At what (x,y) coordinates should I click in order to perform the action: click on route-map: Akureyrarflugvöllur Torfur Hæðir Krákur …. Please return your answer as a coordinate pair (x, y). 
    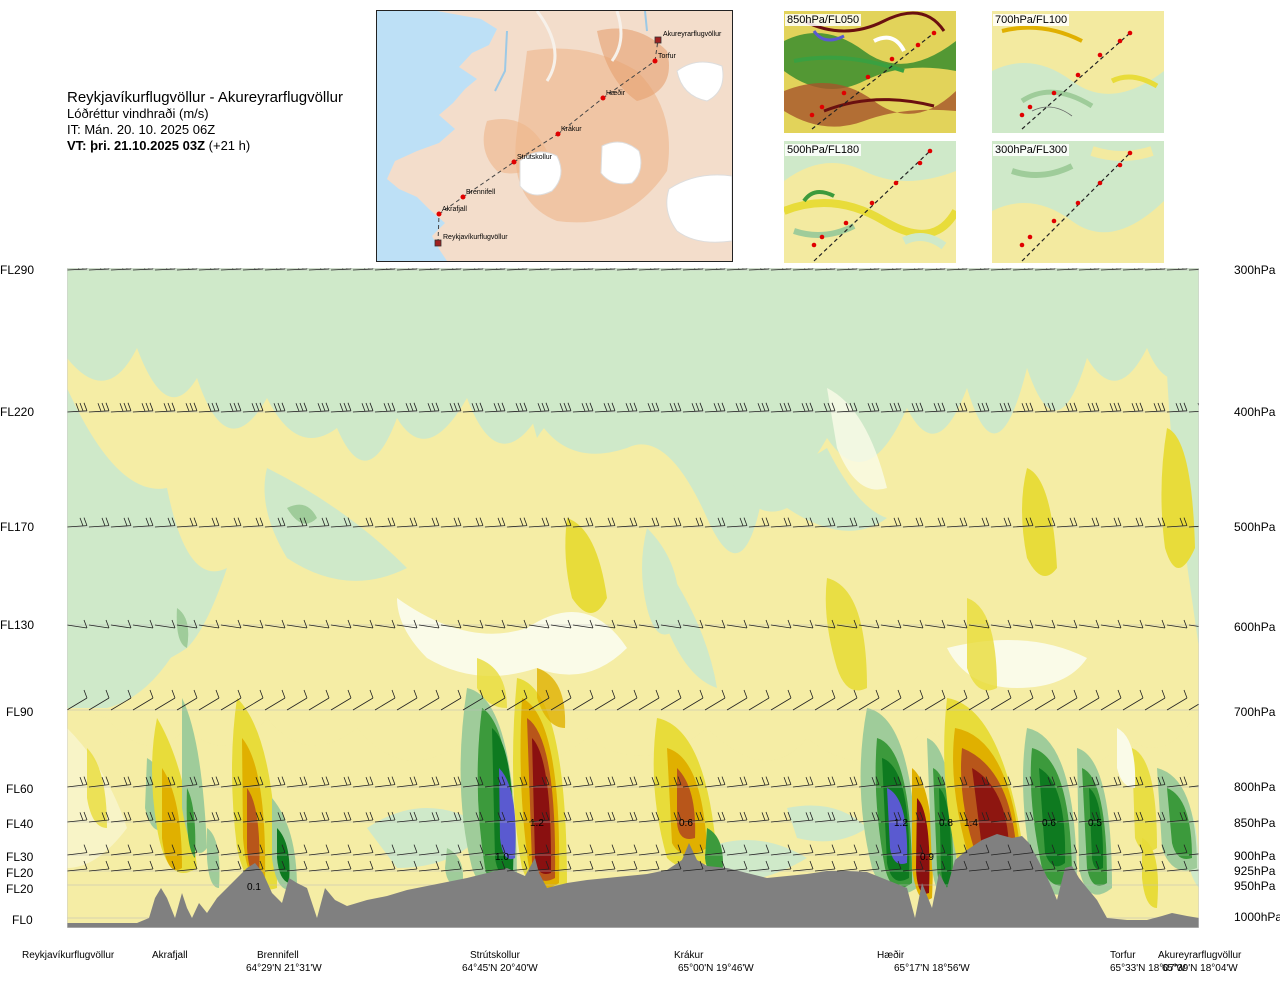
    Looking at the image, I should click on (554, 136).